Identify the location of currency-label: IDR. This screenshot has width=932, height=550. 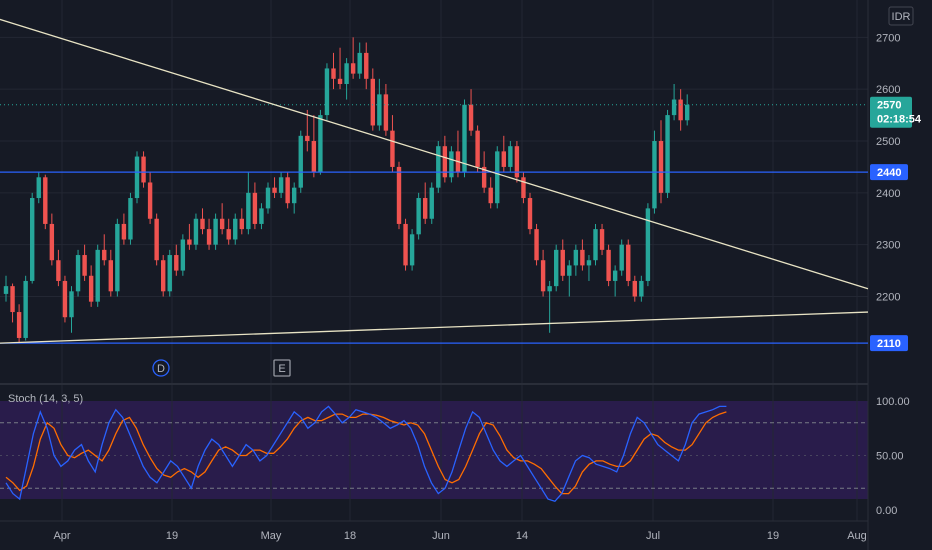
(901, 17).